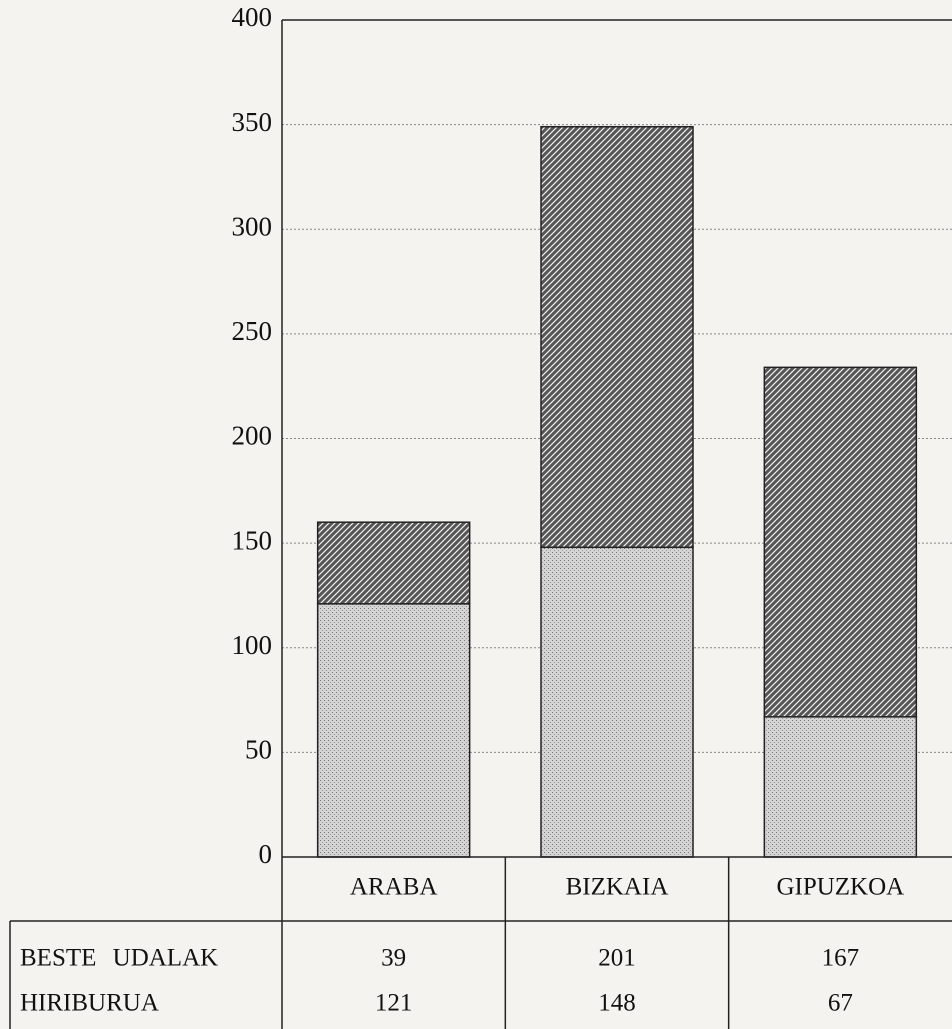  I want to click on legend-label: HIRIBURUA, so click(89, 1003).